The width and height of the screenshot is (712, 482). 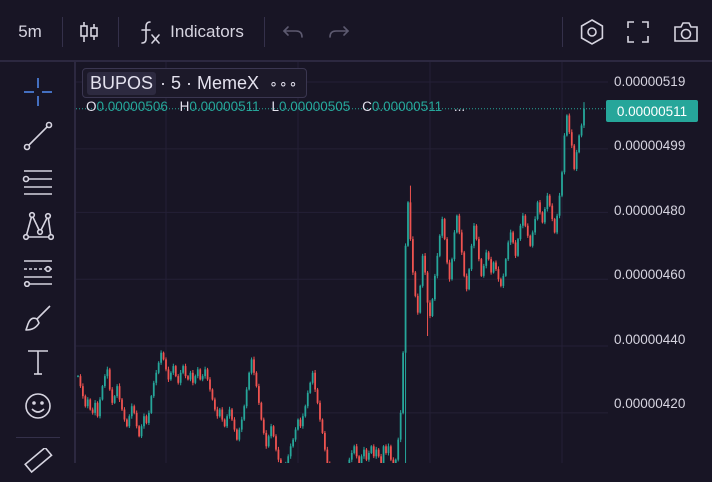 I want to click on undo-button, so click(x=293, y=32).